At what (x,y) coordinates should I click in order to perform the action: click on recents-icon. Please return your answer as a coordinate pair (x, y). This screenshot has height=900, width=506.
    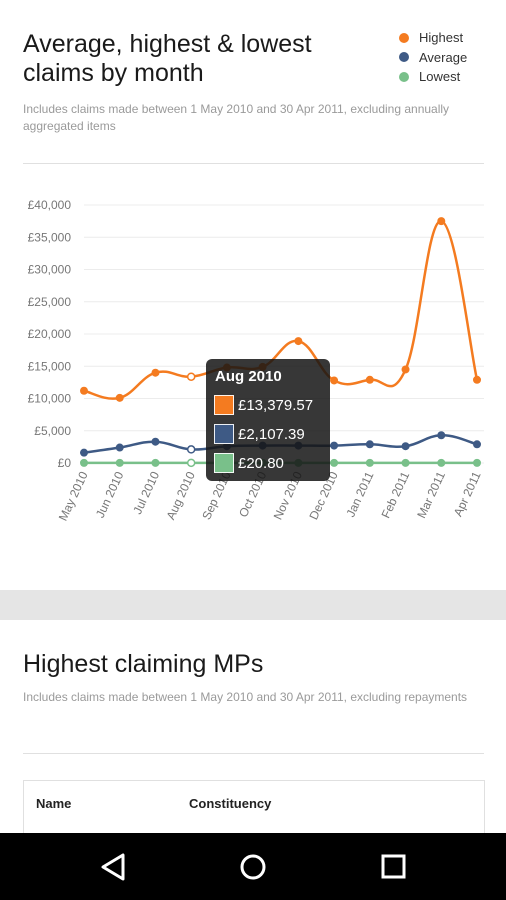
    Looking at the image, I should click on (393, 866).